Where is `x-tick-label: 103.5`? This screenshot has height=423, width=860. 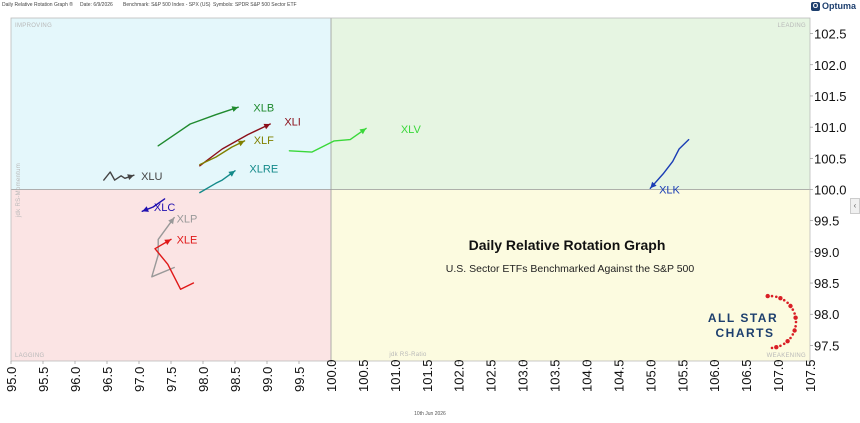
x-tick-label: 103.5 is located at coordinates (555, 375).